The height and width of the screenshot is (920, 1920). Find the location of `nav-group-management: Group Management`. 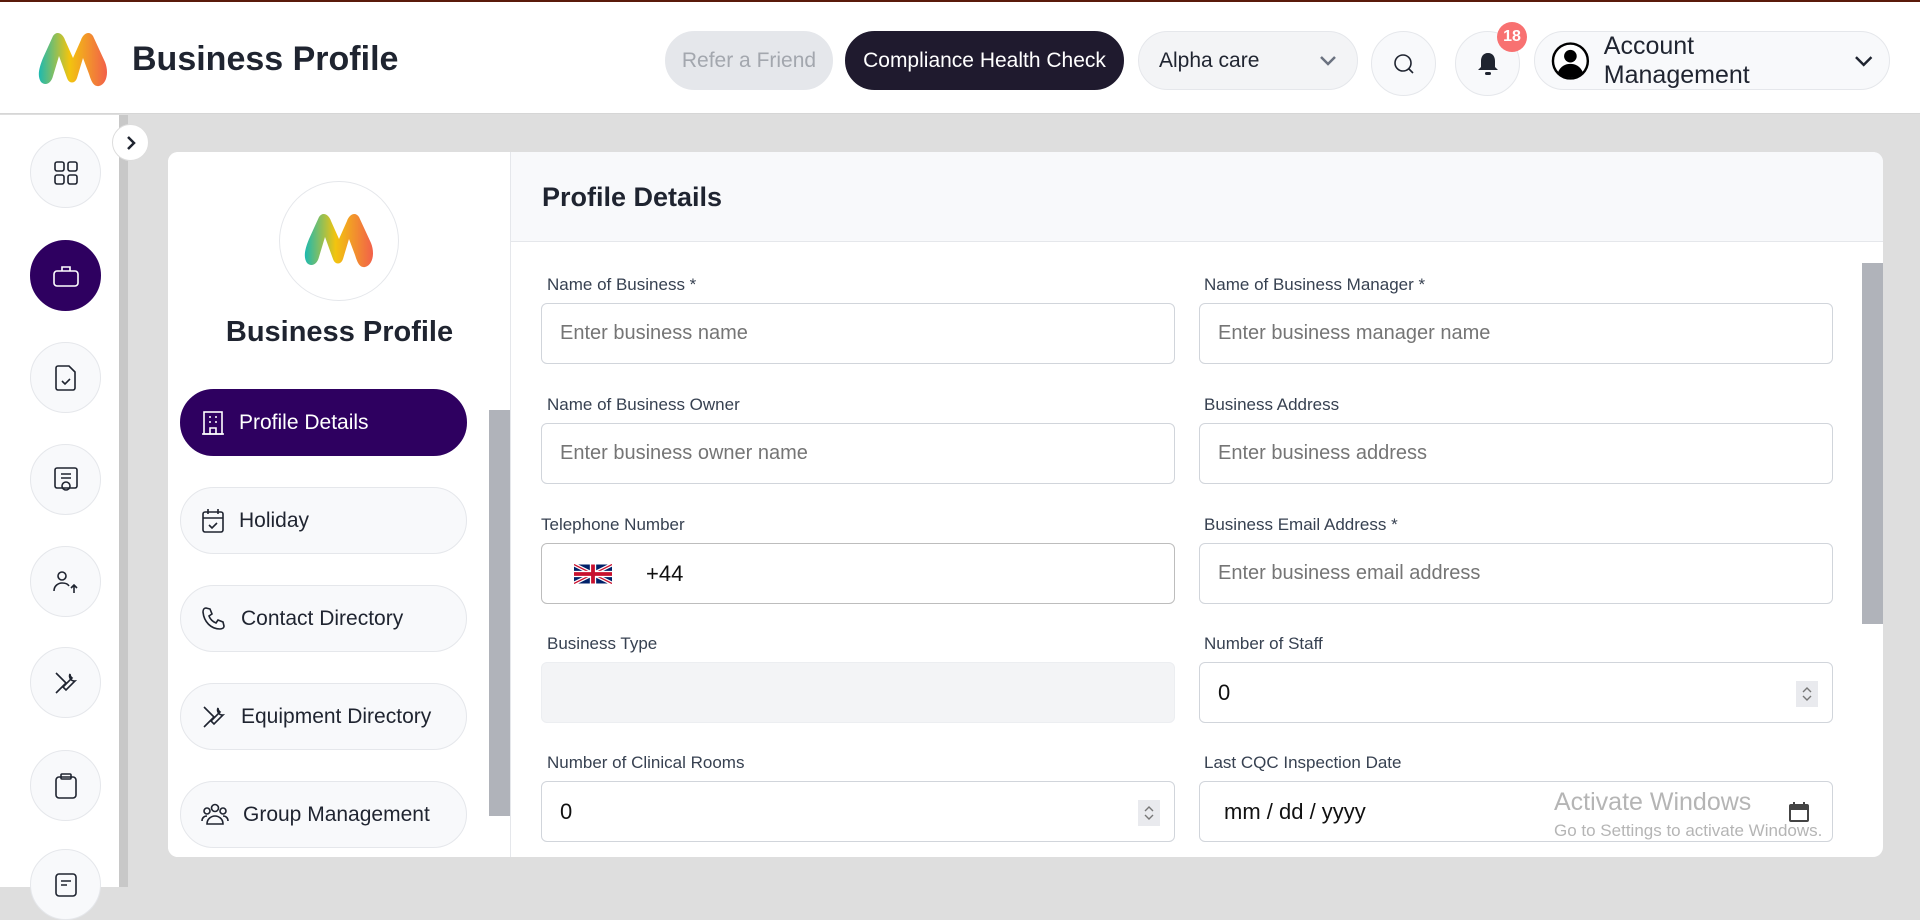

nav-group-management: Group Management is located at coordinates (323, 814).